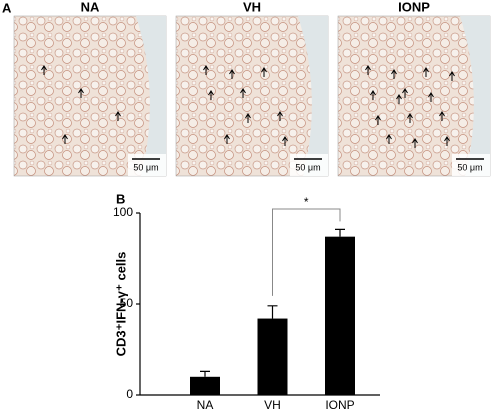  Describe the element at coordinates (127, 303) in the screenshot. I see `y-tick-label: 50` at that location.